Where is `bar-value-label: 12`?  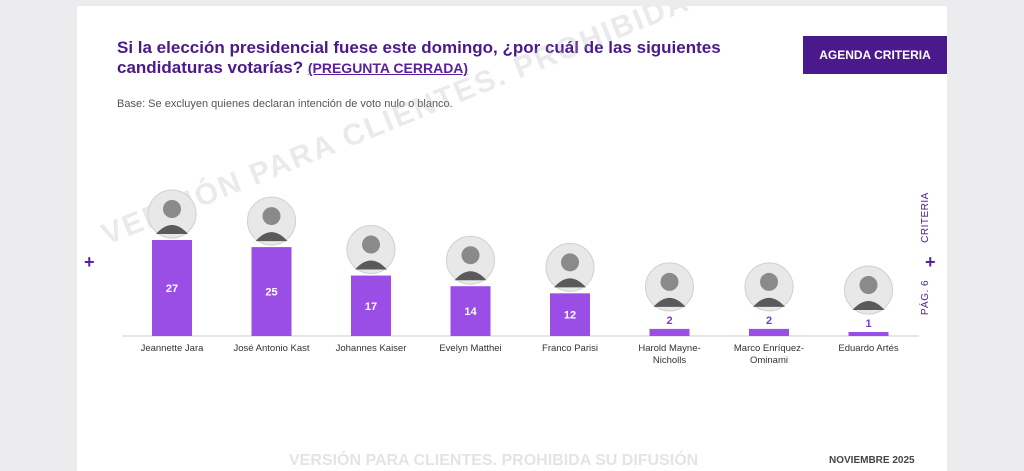
bar-value-label: 12 is located at coordinates (570, 316).